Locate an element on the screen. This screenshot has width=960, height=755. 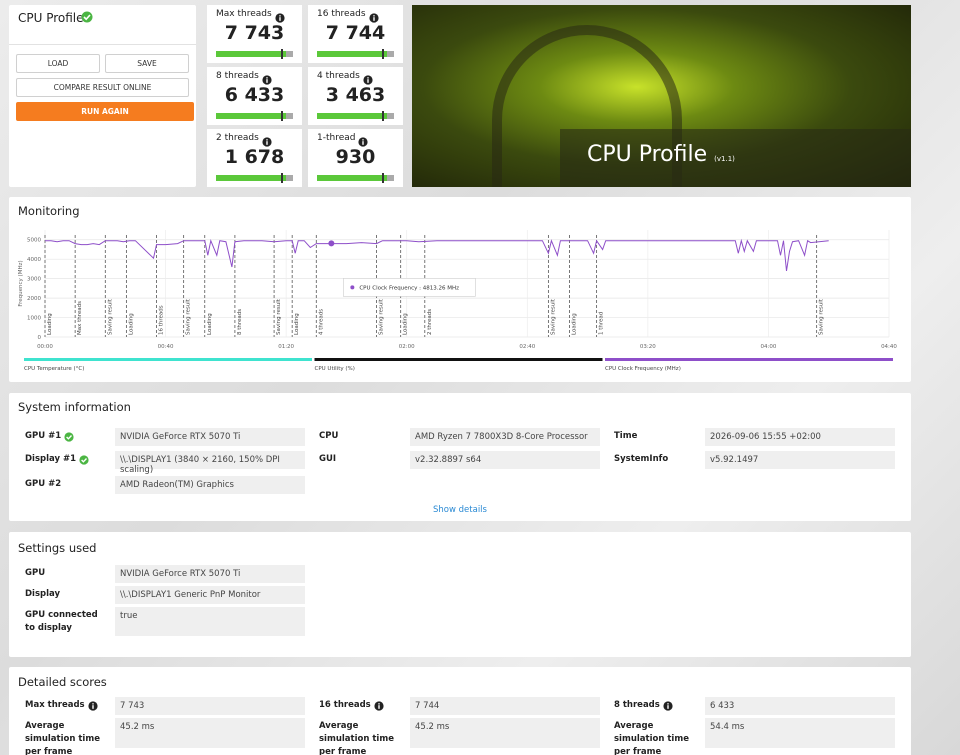
settings-label: GPU connected to display is located at coordinates (61, 621).